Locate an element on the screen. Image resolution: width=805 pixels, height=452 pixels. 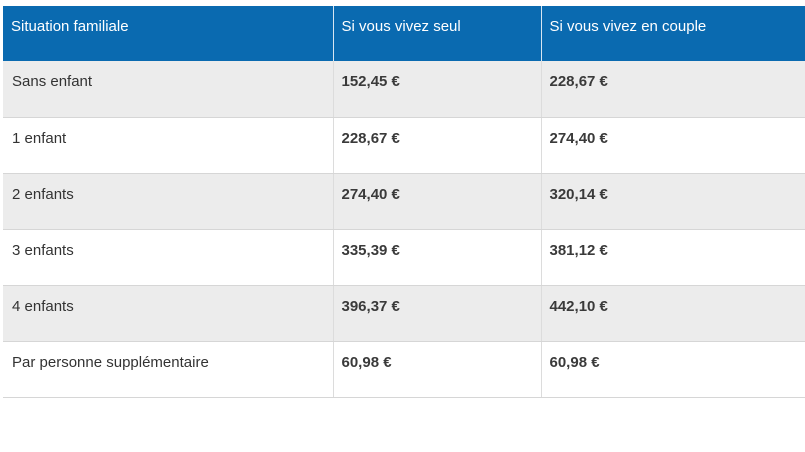
table-row: 4 enfants 396,37 € 442,10 € is located at coordinates (404, 313).